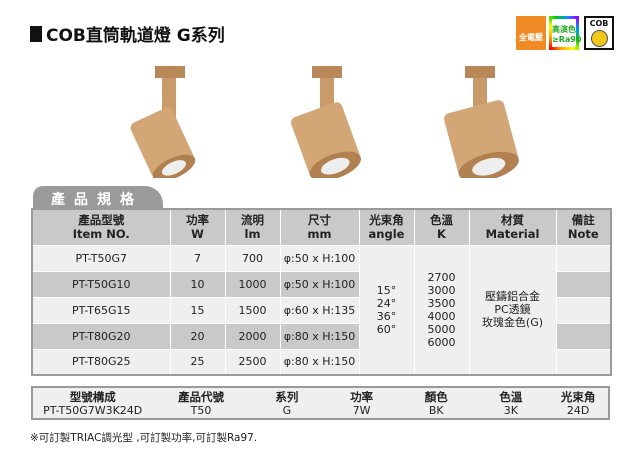 This screenshot has height=451, width=640. I want to click on header-item: 產品型號 Item NO., so click(100, 227).